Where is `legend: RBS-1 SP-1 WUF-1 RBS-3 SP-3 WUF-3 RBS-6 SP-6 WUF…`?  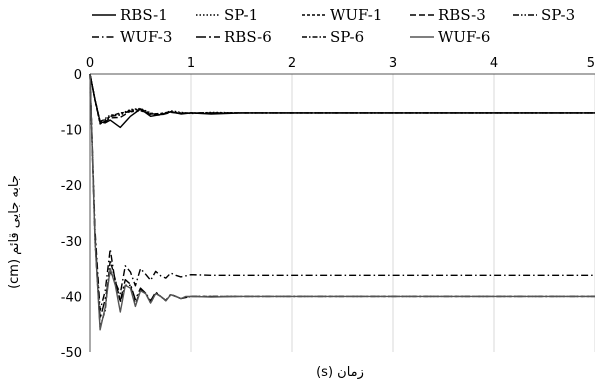
legend: RBS-1 SP-1 WUF-1 RBS-3 SP-3 WUF-3 RBS-6 SP-6 WUF… is located at coordinates (333, 26).